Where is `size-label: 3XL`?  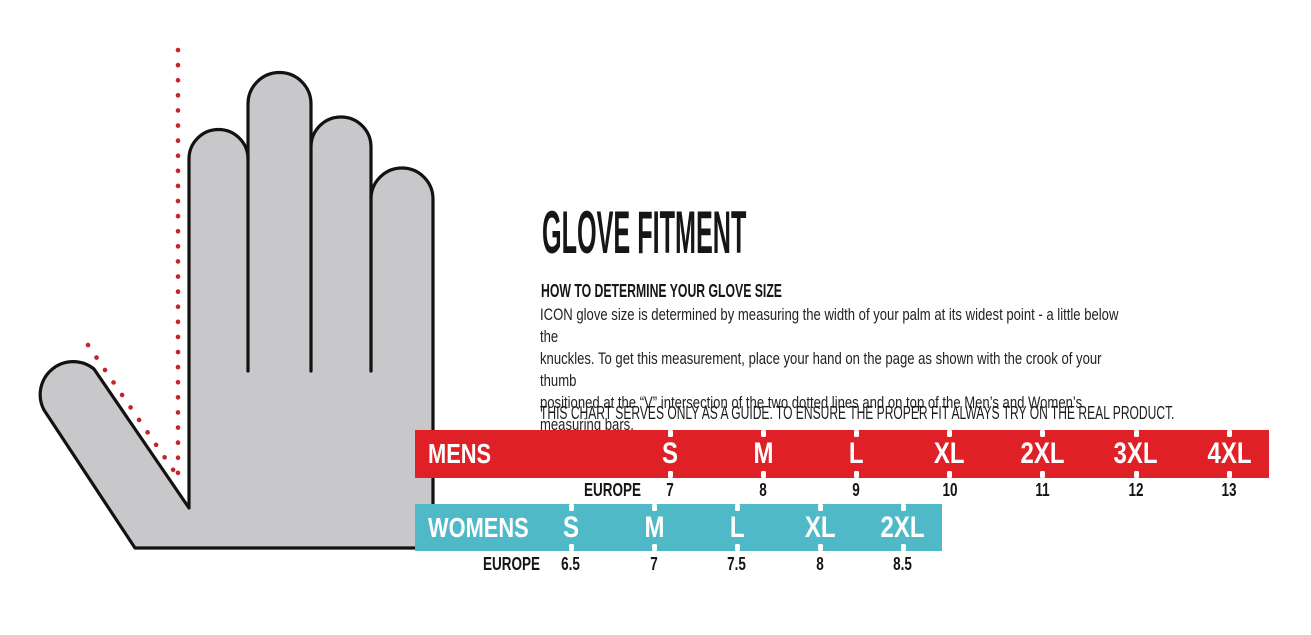
size-label: 3XL is located at coordinates (1136, 453).